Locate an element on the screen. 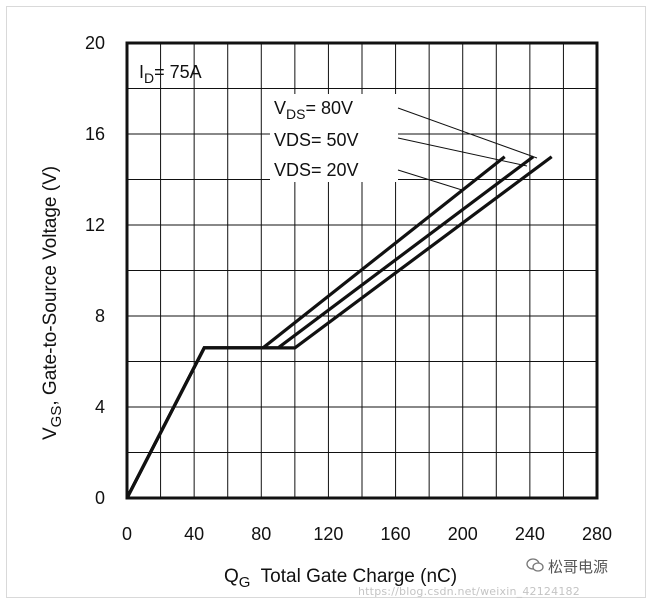 Image resolution: width=655 pixels, height=605 pixels. y-tick-label: 8 is located at coordinates (100, 316).